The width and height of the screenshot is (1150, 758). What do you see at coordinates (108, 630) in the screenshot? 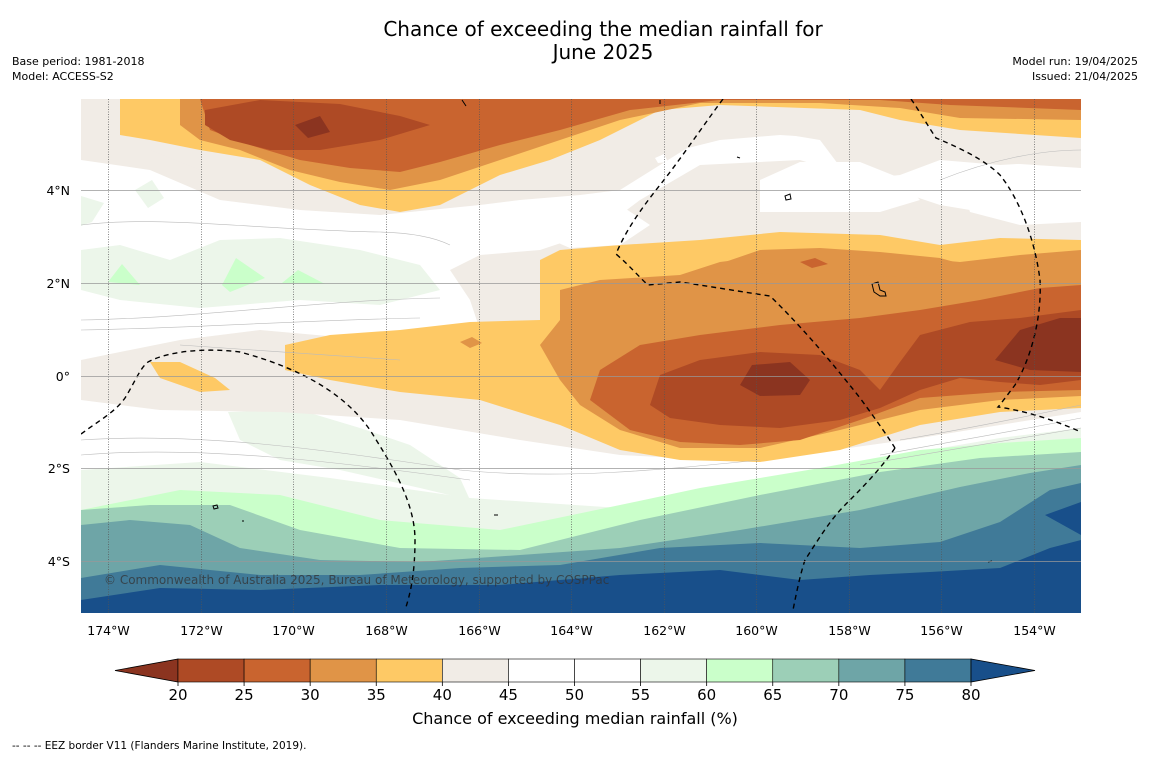
I see `lon-label: 174°W` at bounding box center [108, 630].